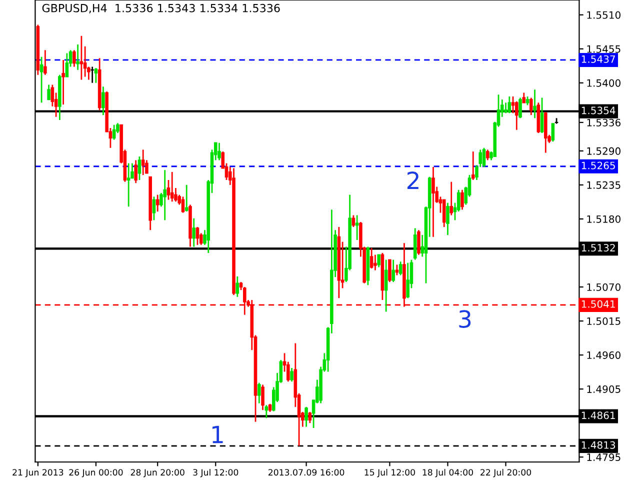 The width and height of the screenshot is (640, 480). I want to click on ref-line-label: 1.4861, so click(598, 416).